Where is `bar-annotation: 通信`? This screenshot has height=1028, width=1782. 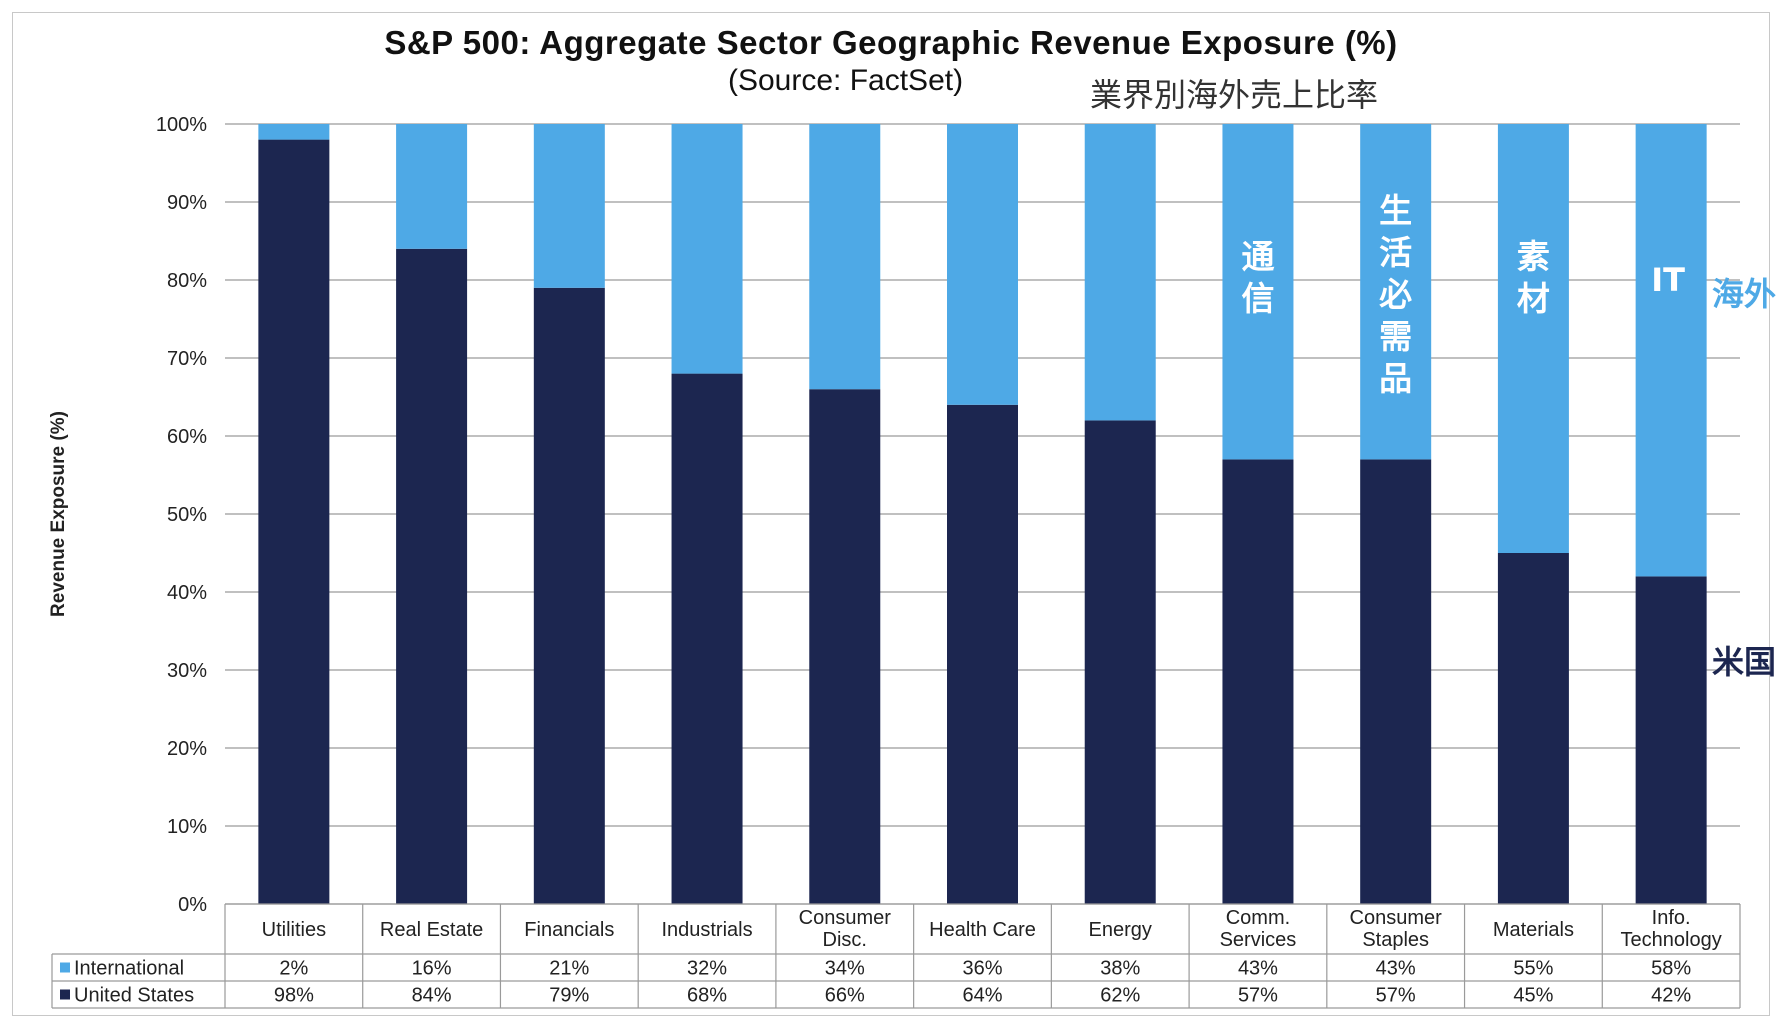
bar-annotation: 通信 is located at coordinates (1257, 277).